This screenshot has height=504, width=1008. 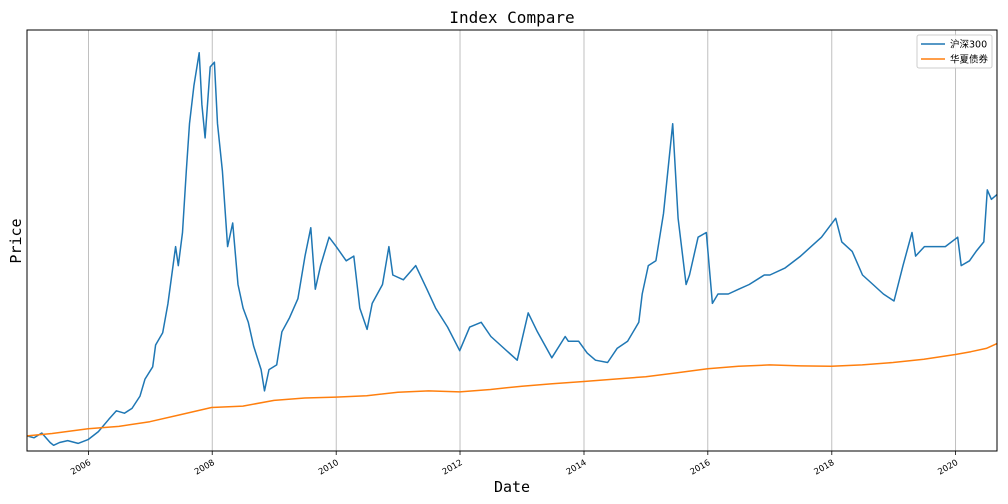 What do you see at coordinates (577, 467) in the screenshot?
I see `x-tick-label-2014: 2014` at bounding box center [577, 467].